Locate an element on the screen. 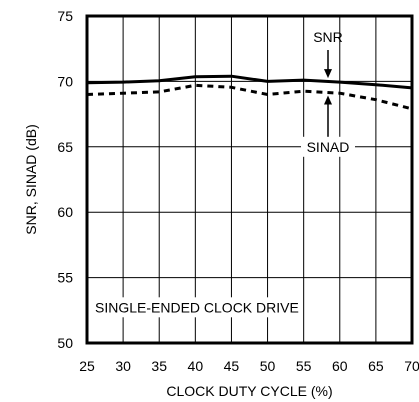 This screenshot has width=419, height=402. y-tick-label: 55 is located at coordinates (65, 278).